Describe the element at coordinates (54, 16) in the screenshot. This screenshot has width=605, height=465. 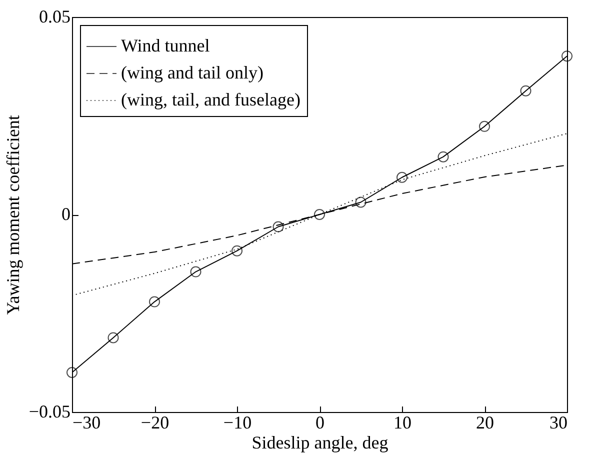
I see `y-tick-label: 0.05` at that location.